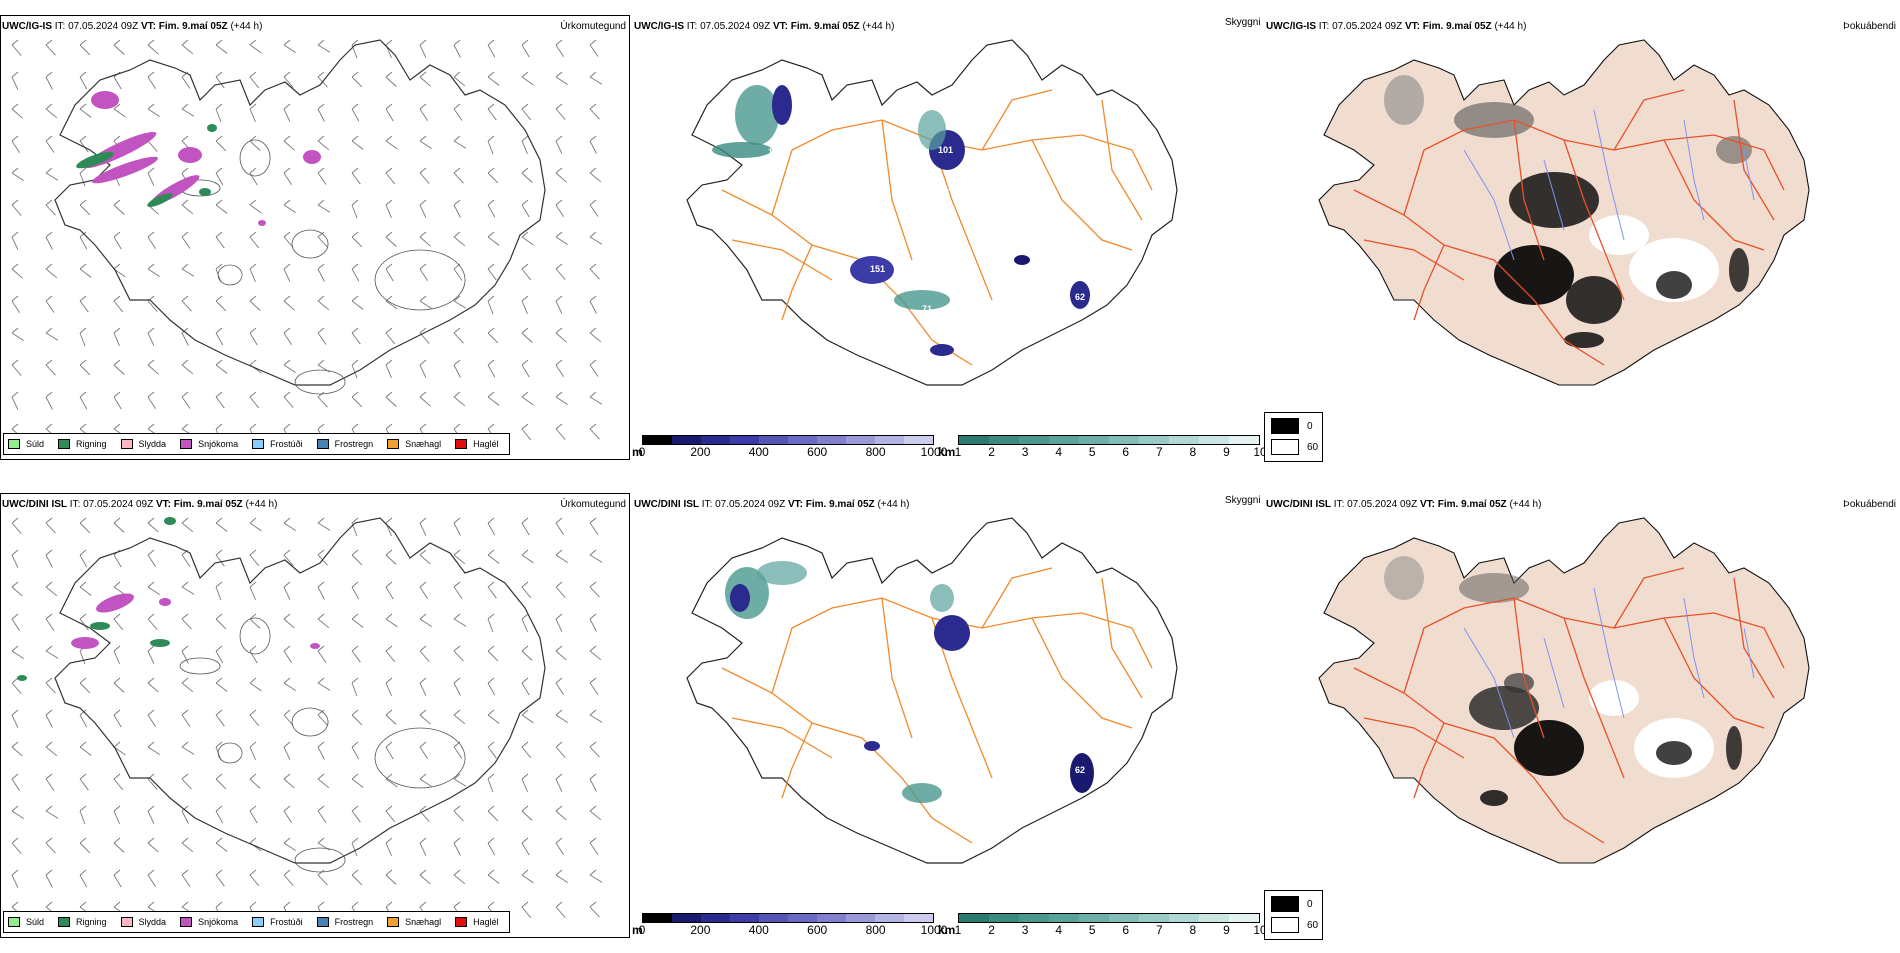 The width and height of the screenshot is (1900, 953). I want to click on legend-label: Haglél, so click(486, 444).